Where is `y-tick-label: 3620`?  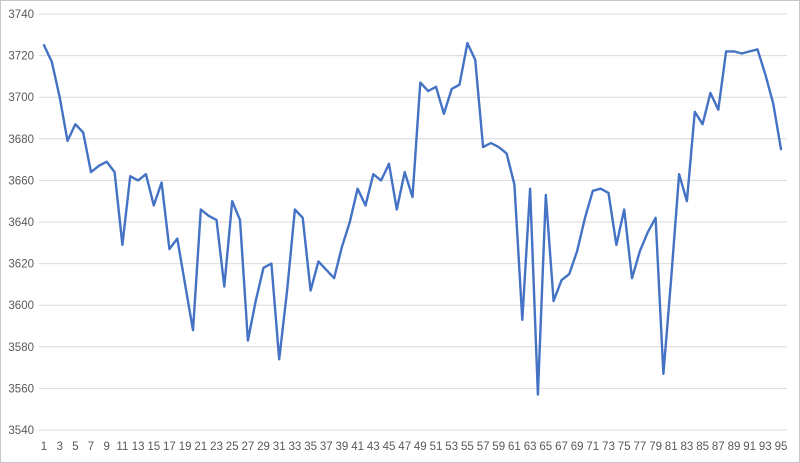 y-tick-label: 3620 is located at coordinates (21, 265).